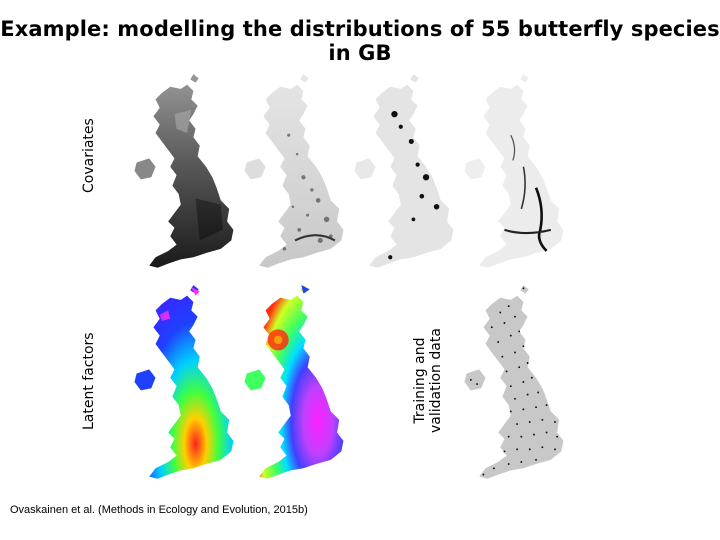 The image size is (720, 540). What do you see at coordinates (89, 155) in the screenshot?
I see `covariates-label: Covariates` at bounding box center [89, 155].